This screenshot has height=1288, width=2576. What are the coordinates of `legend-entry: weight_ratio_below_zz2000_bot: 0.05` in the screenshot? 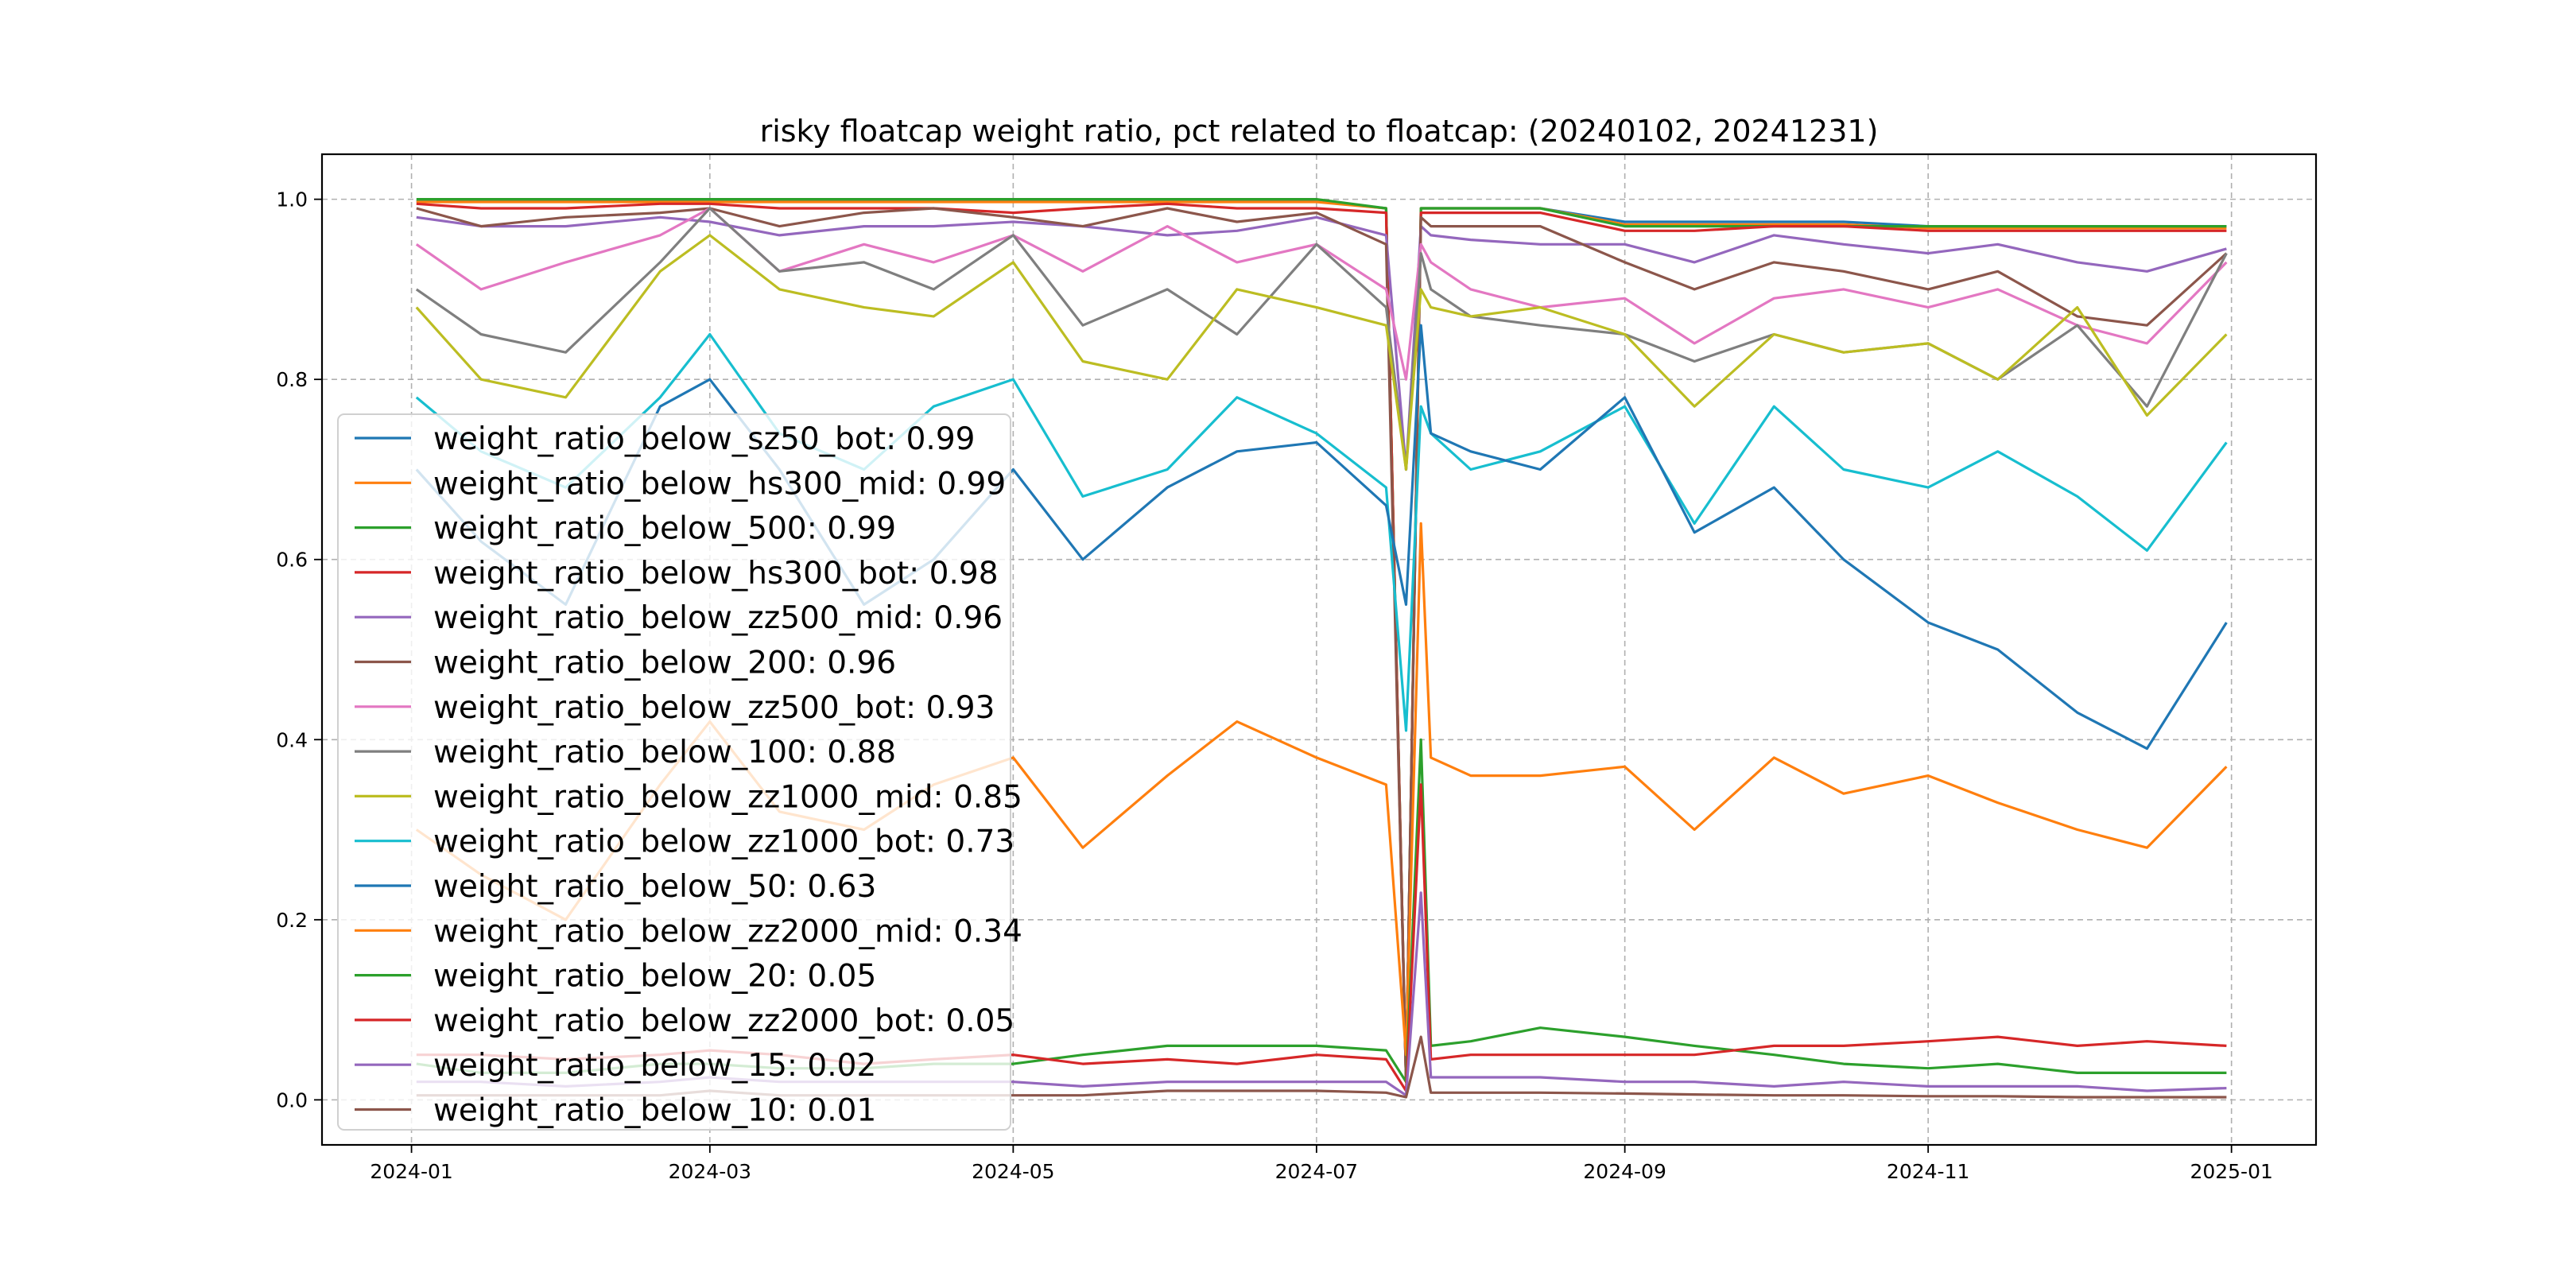 It's located at (685, 1021).